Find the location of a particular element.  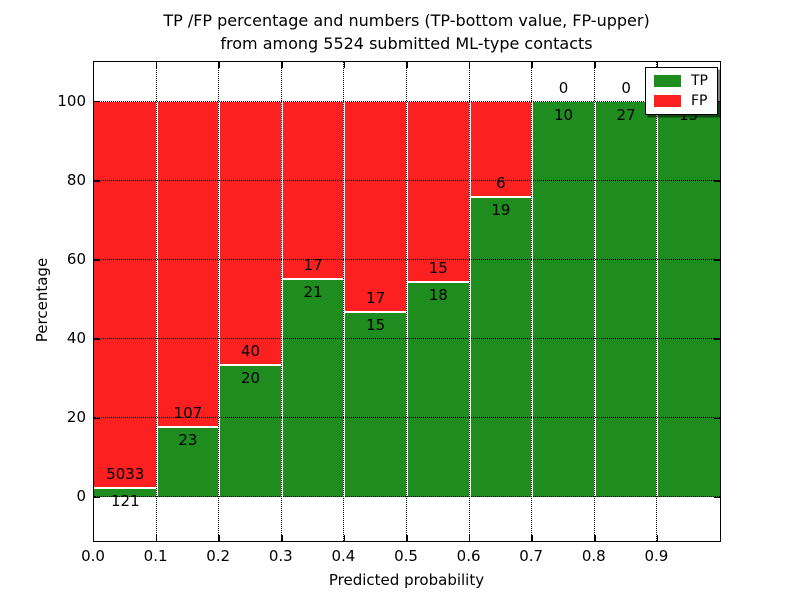

fp-count-label: 5033 is located at coordinates (125, 474).